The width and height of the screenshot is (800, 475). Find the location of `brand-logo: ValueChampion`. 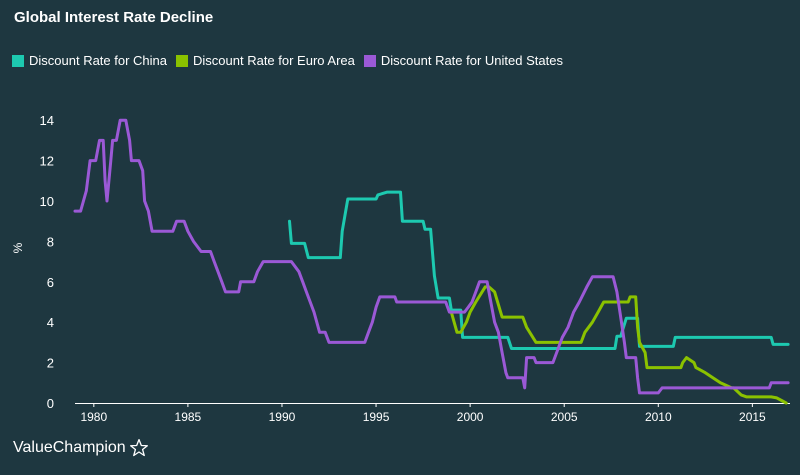

brand-logo: ValueChampion is located at coordinates (81, 448).